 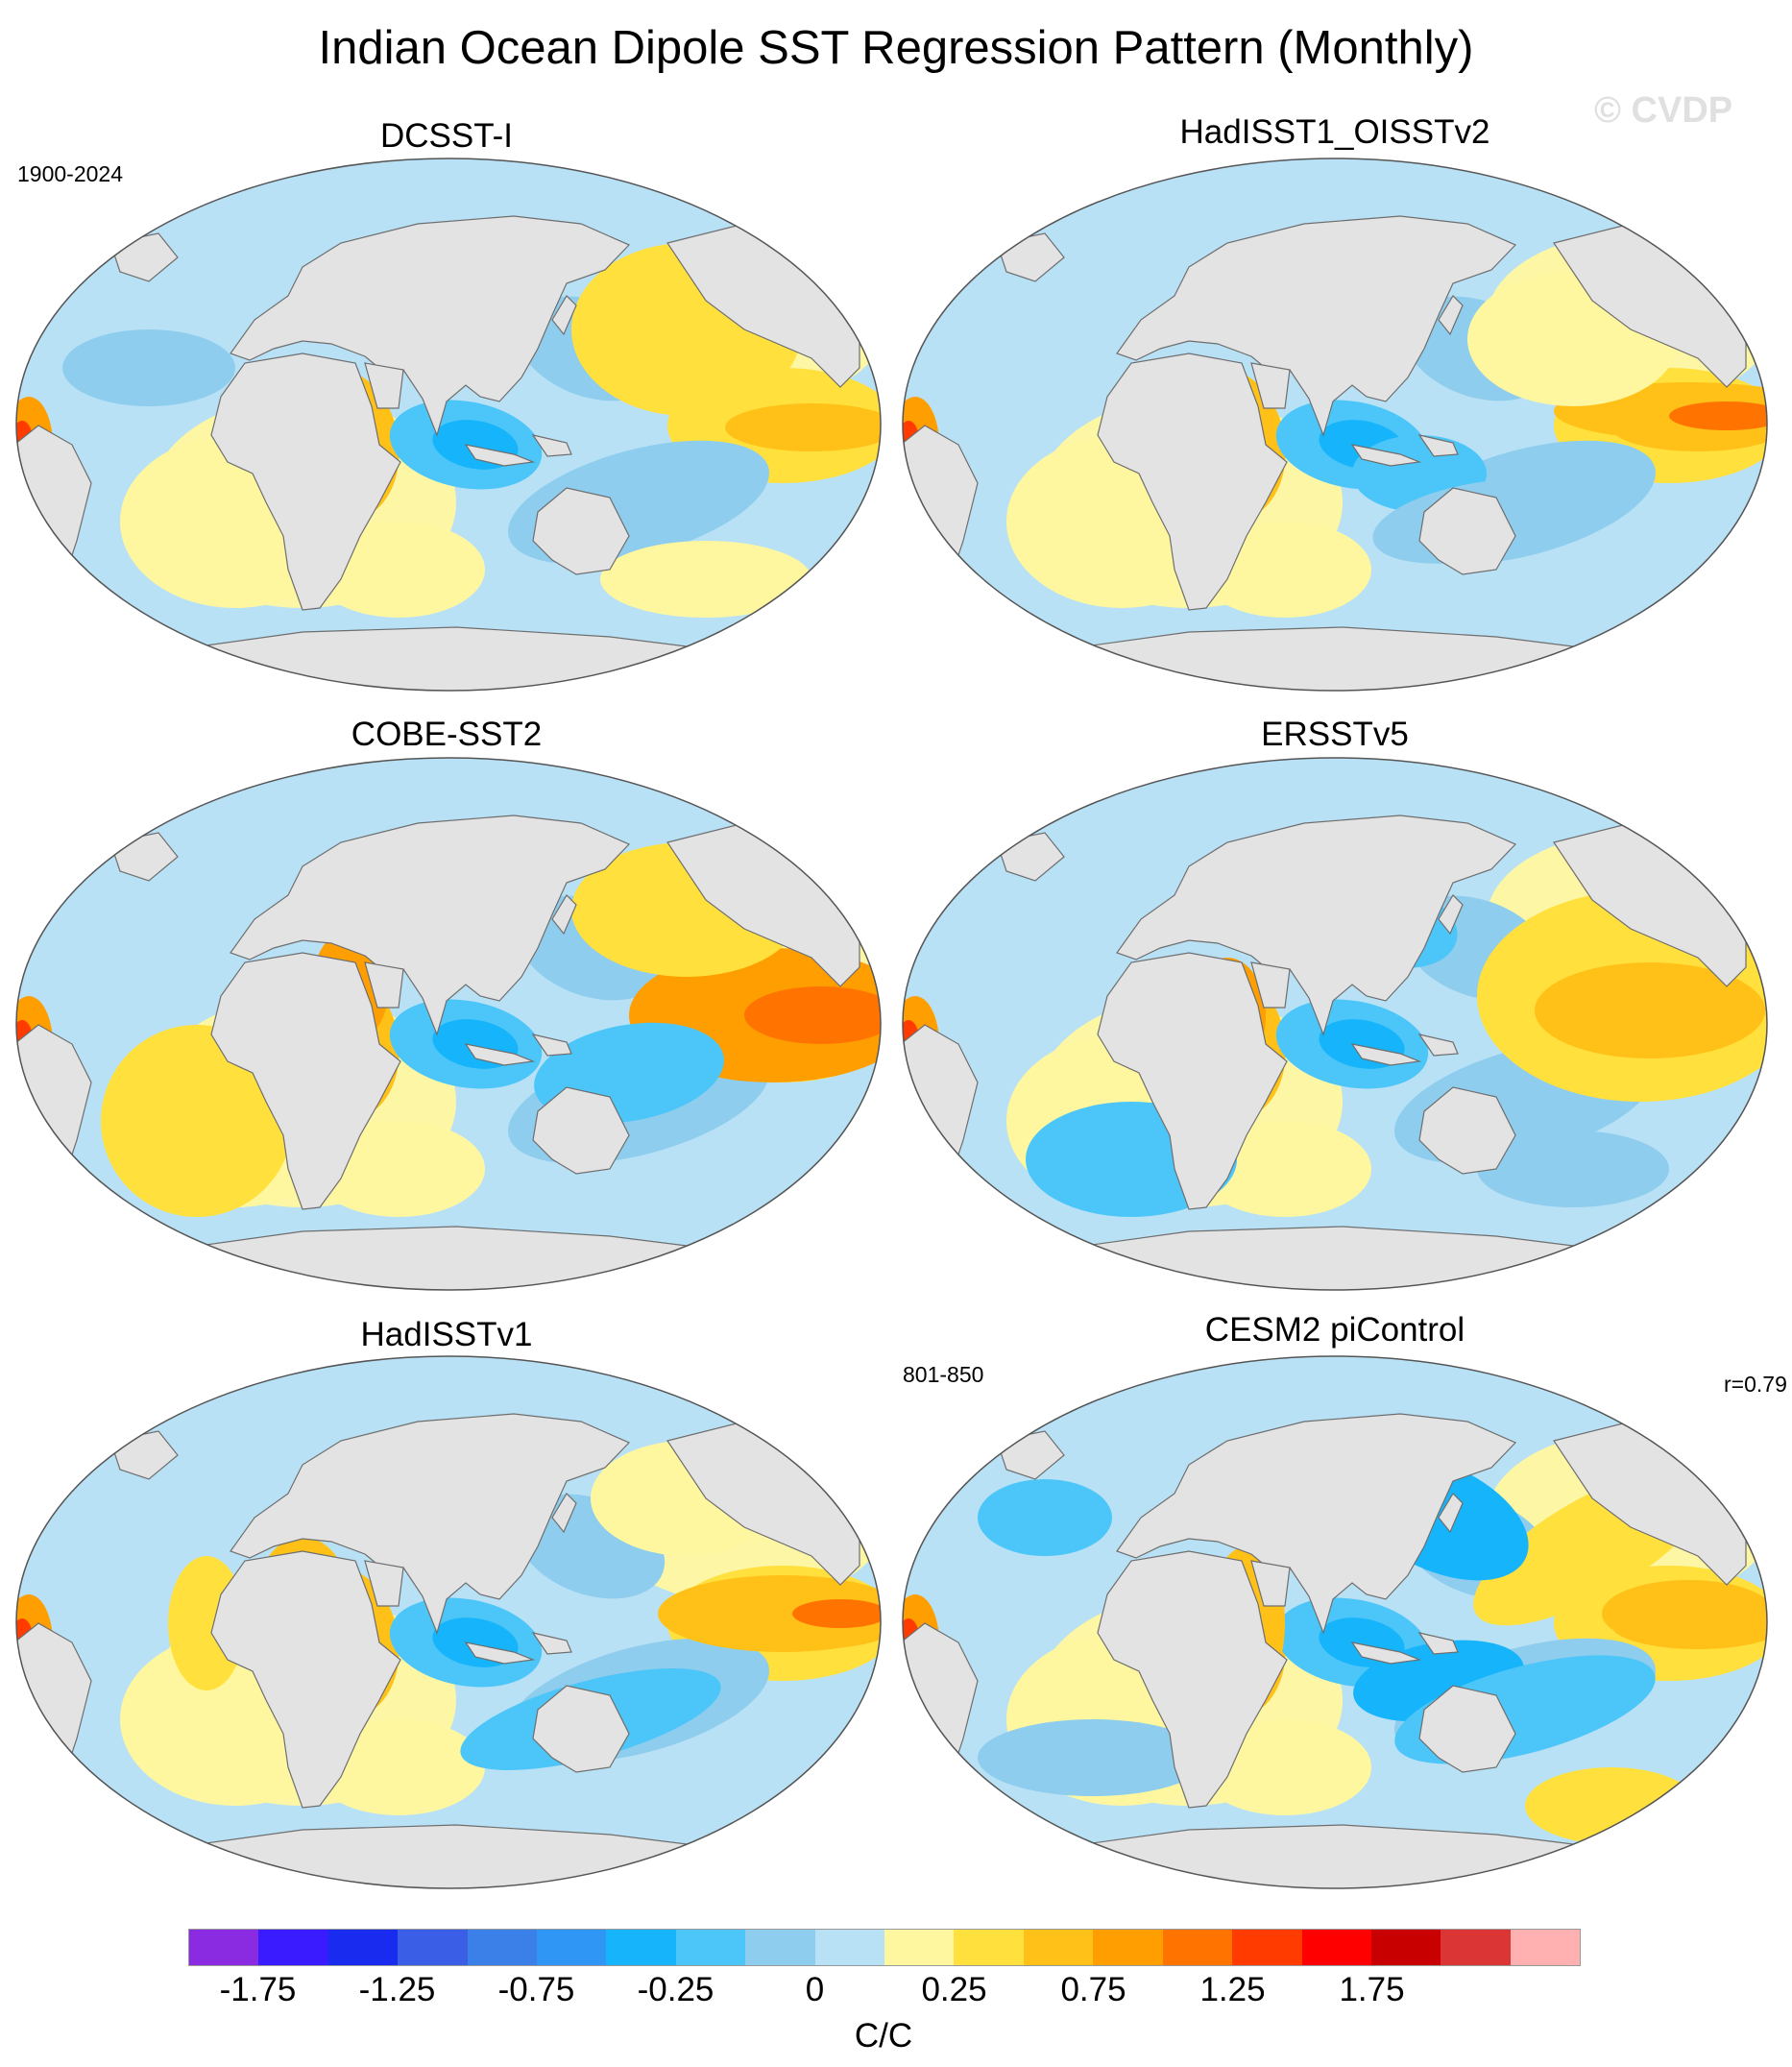 What do you see at coordinates (258, 1990) in the screenshot?
I see `colorbar-tick-label: -1.75` at bounding box center [258, 1990].